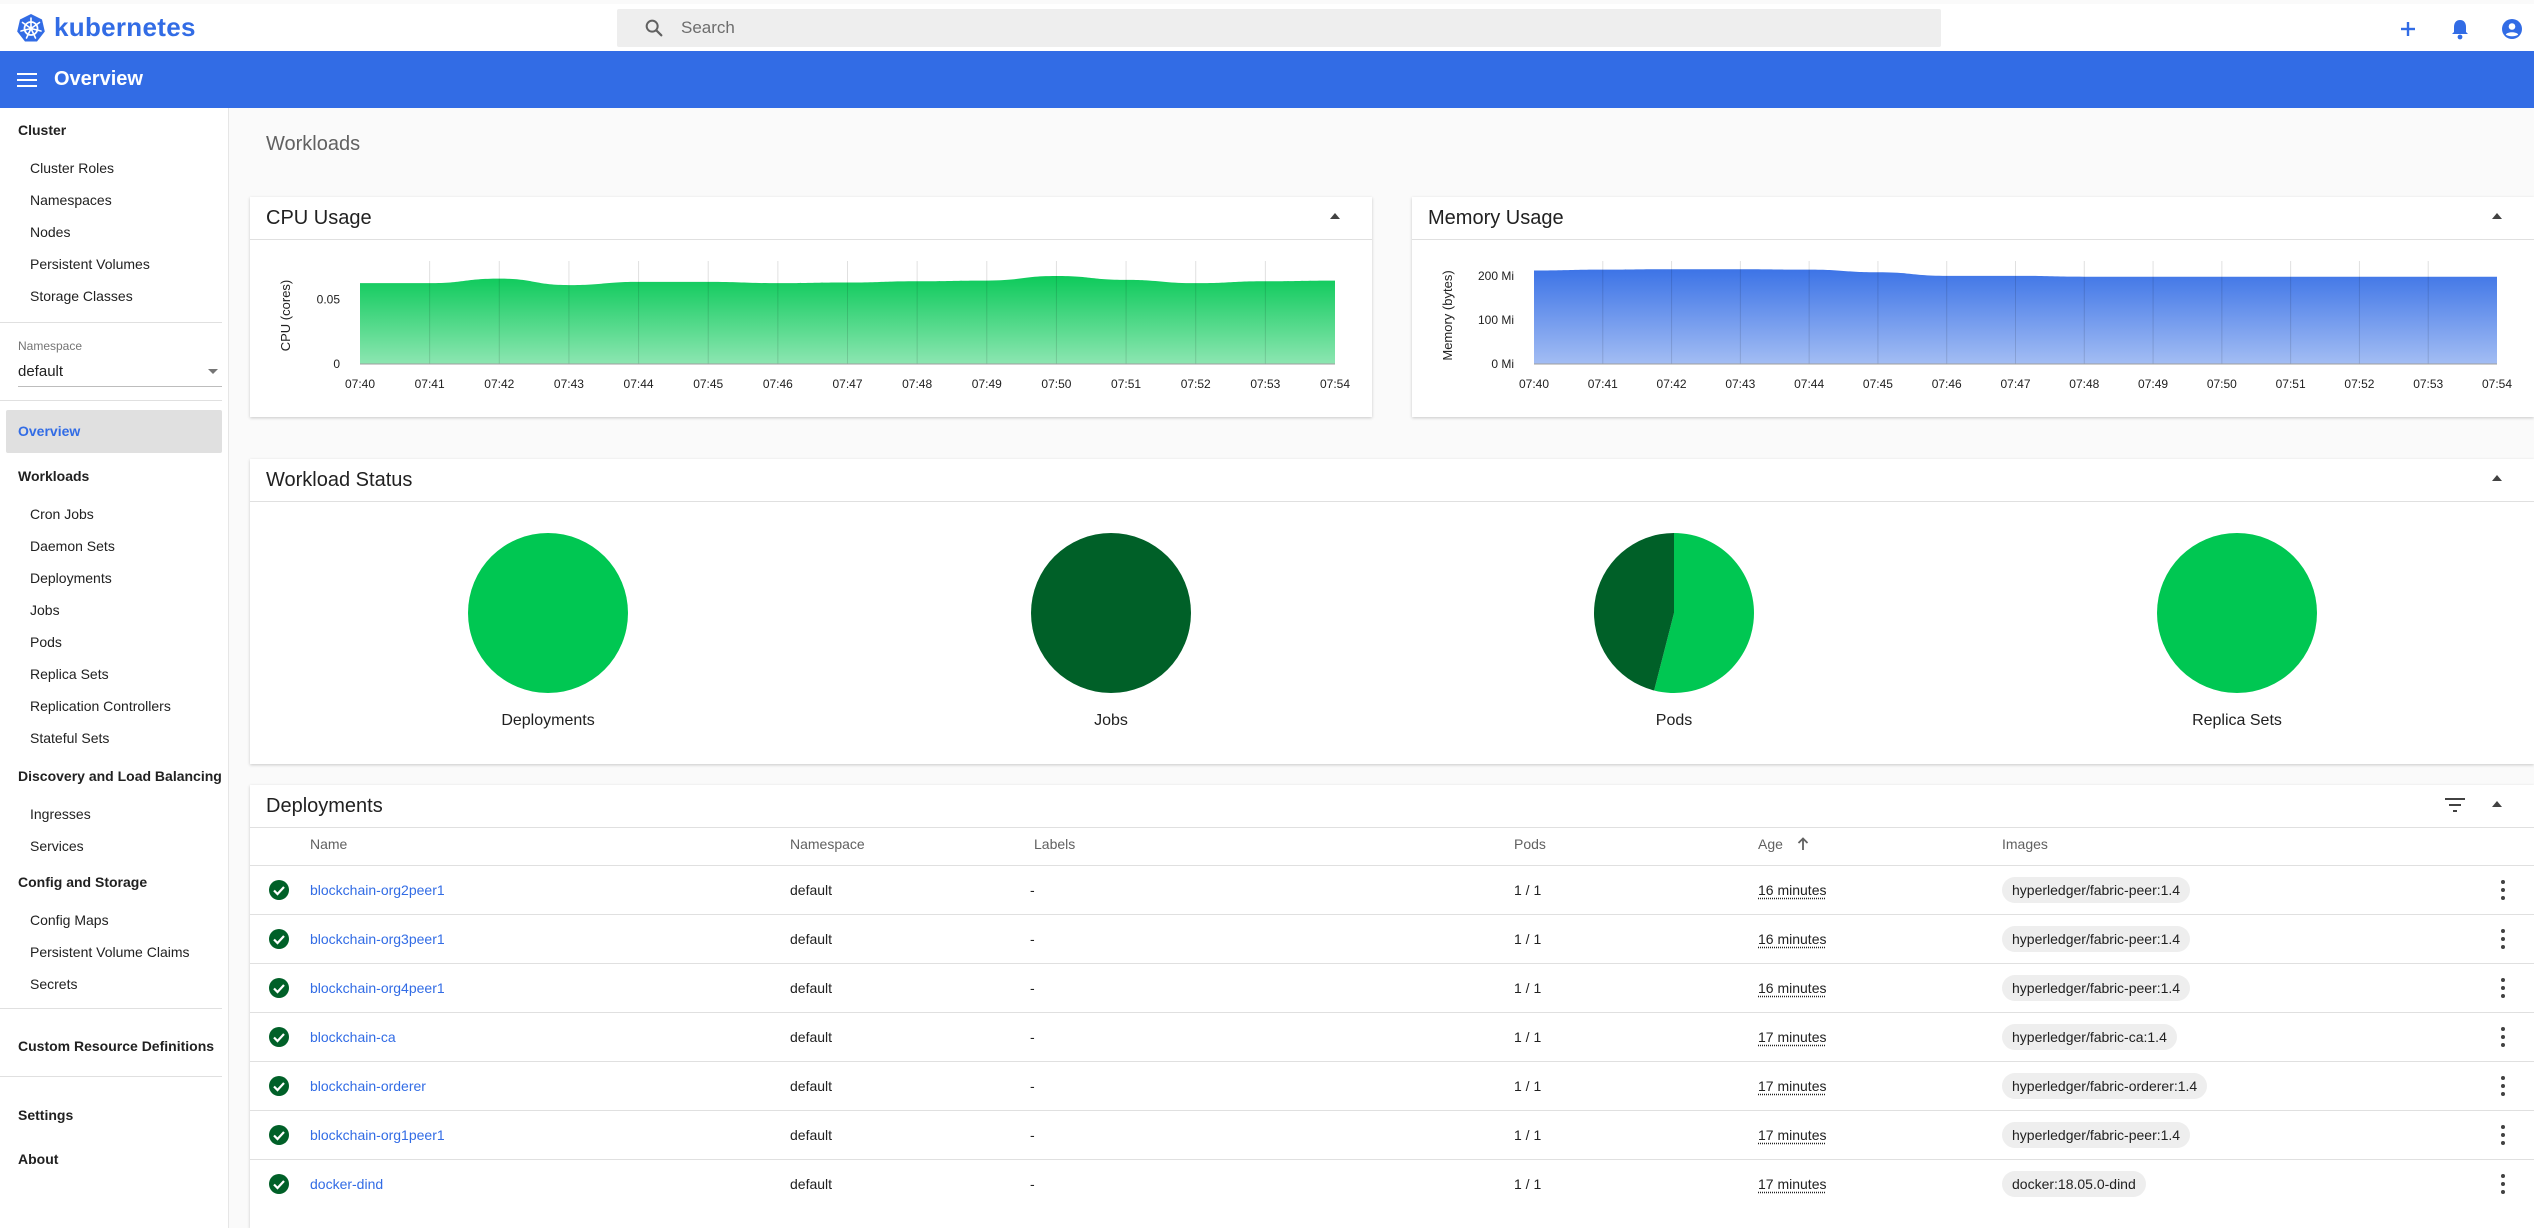 Image resolution: width=2534 pixels, height=1228 pixels. Describe the element at coordinates (1672, 384) in the screenshot. I see `x-tick-label: 07:42` at that location.